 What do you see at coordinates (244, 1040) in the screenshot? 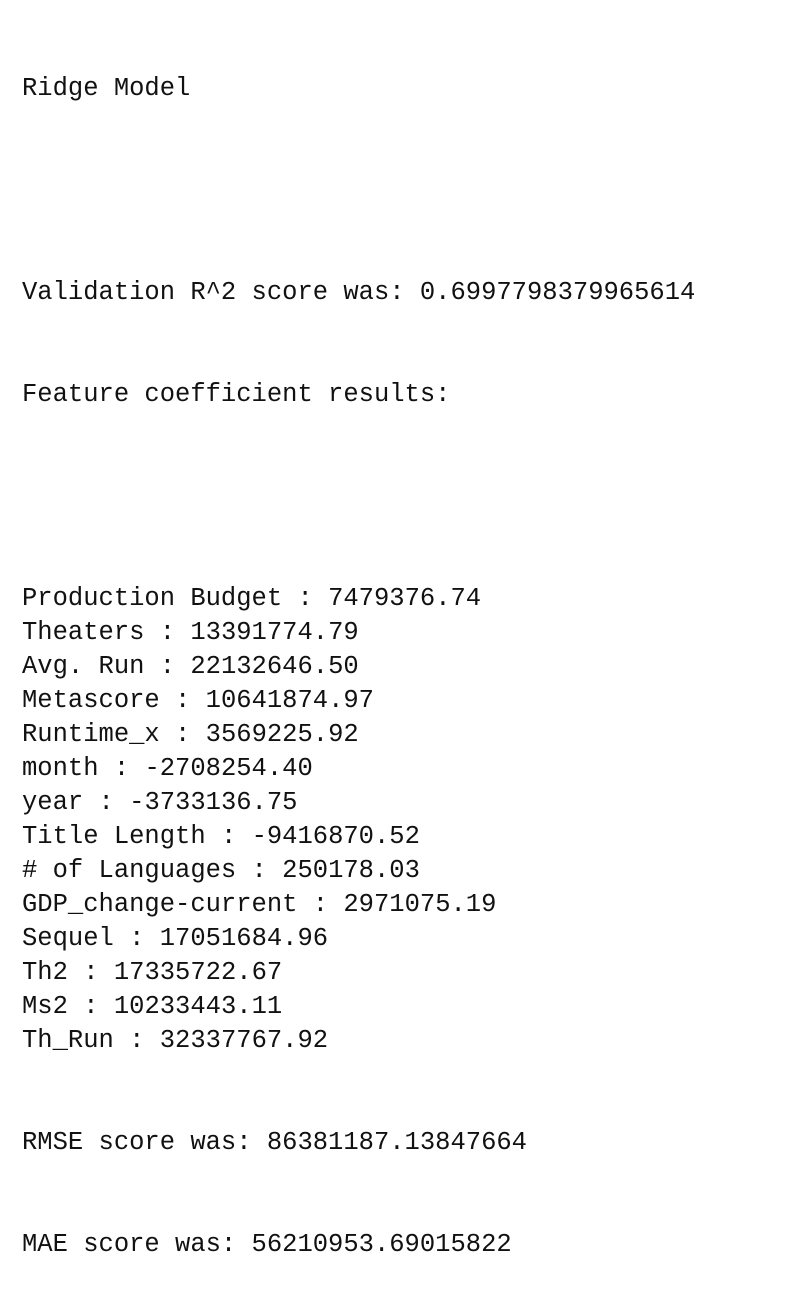
I see `coefficient-value: 32337767.92` at bounding box center [244, 1040].